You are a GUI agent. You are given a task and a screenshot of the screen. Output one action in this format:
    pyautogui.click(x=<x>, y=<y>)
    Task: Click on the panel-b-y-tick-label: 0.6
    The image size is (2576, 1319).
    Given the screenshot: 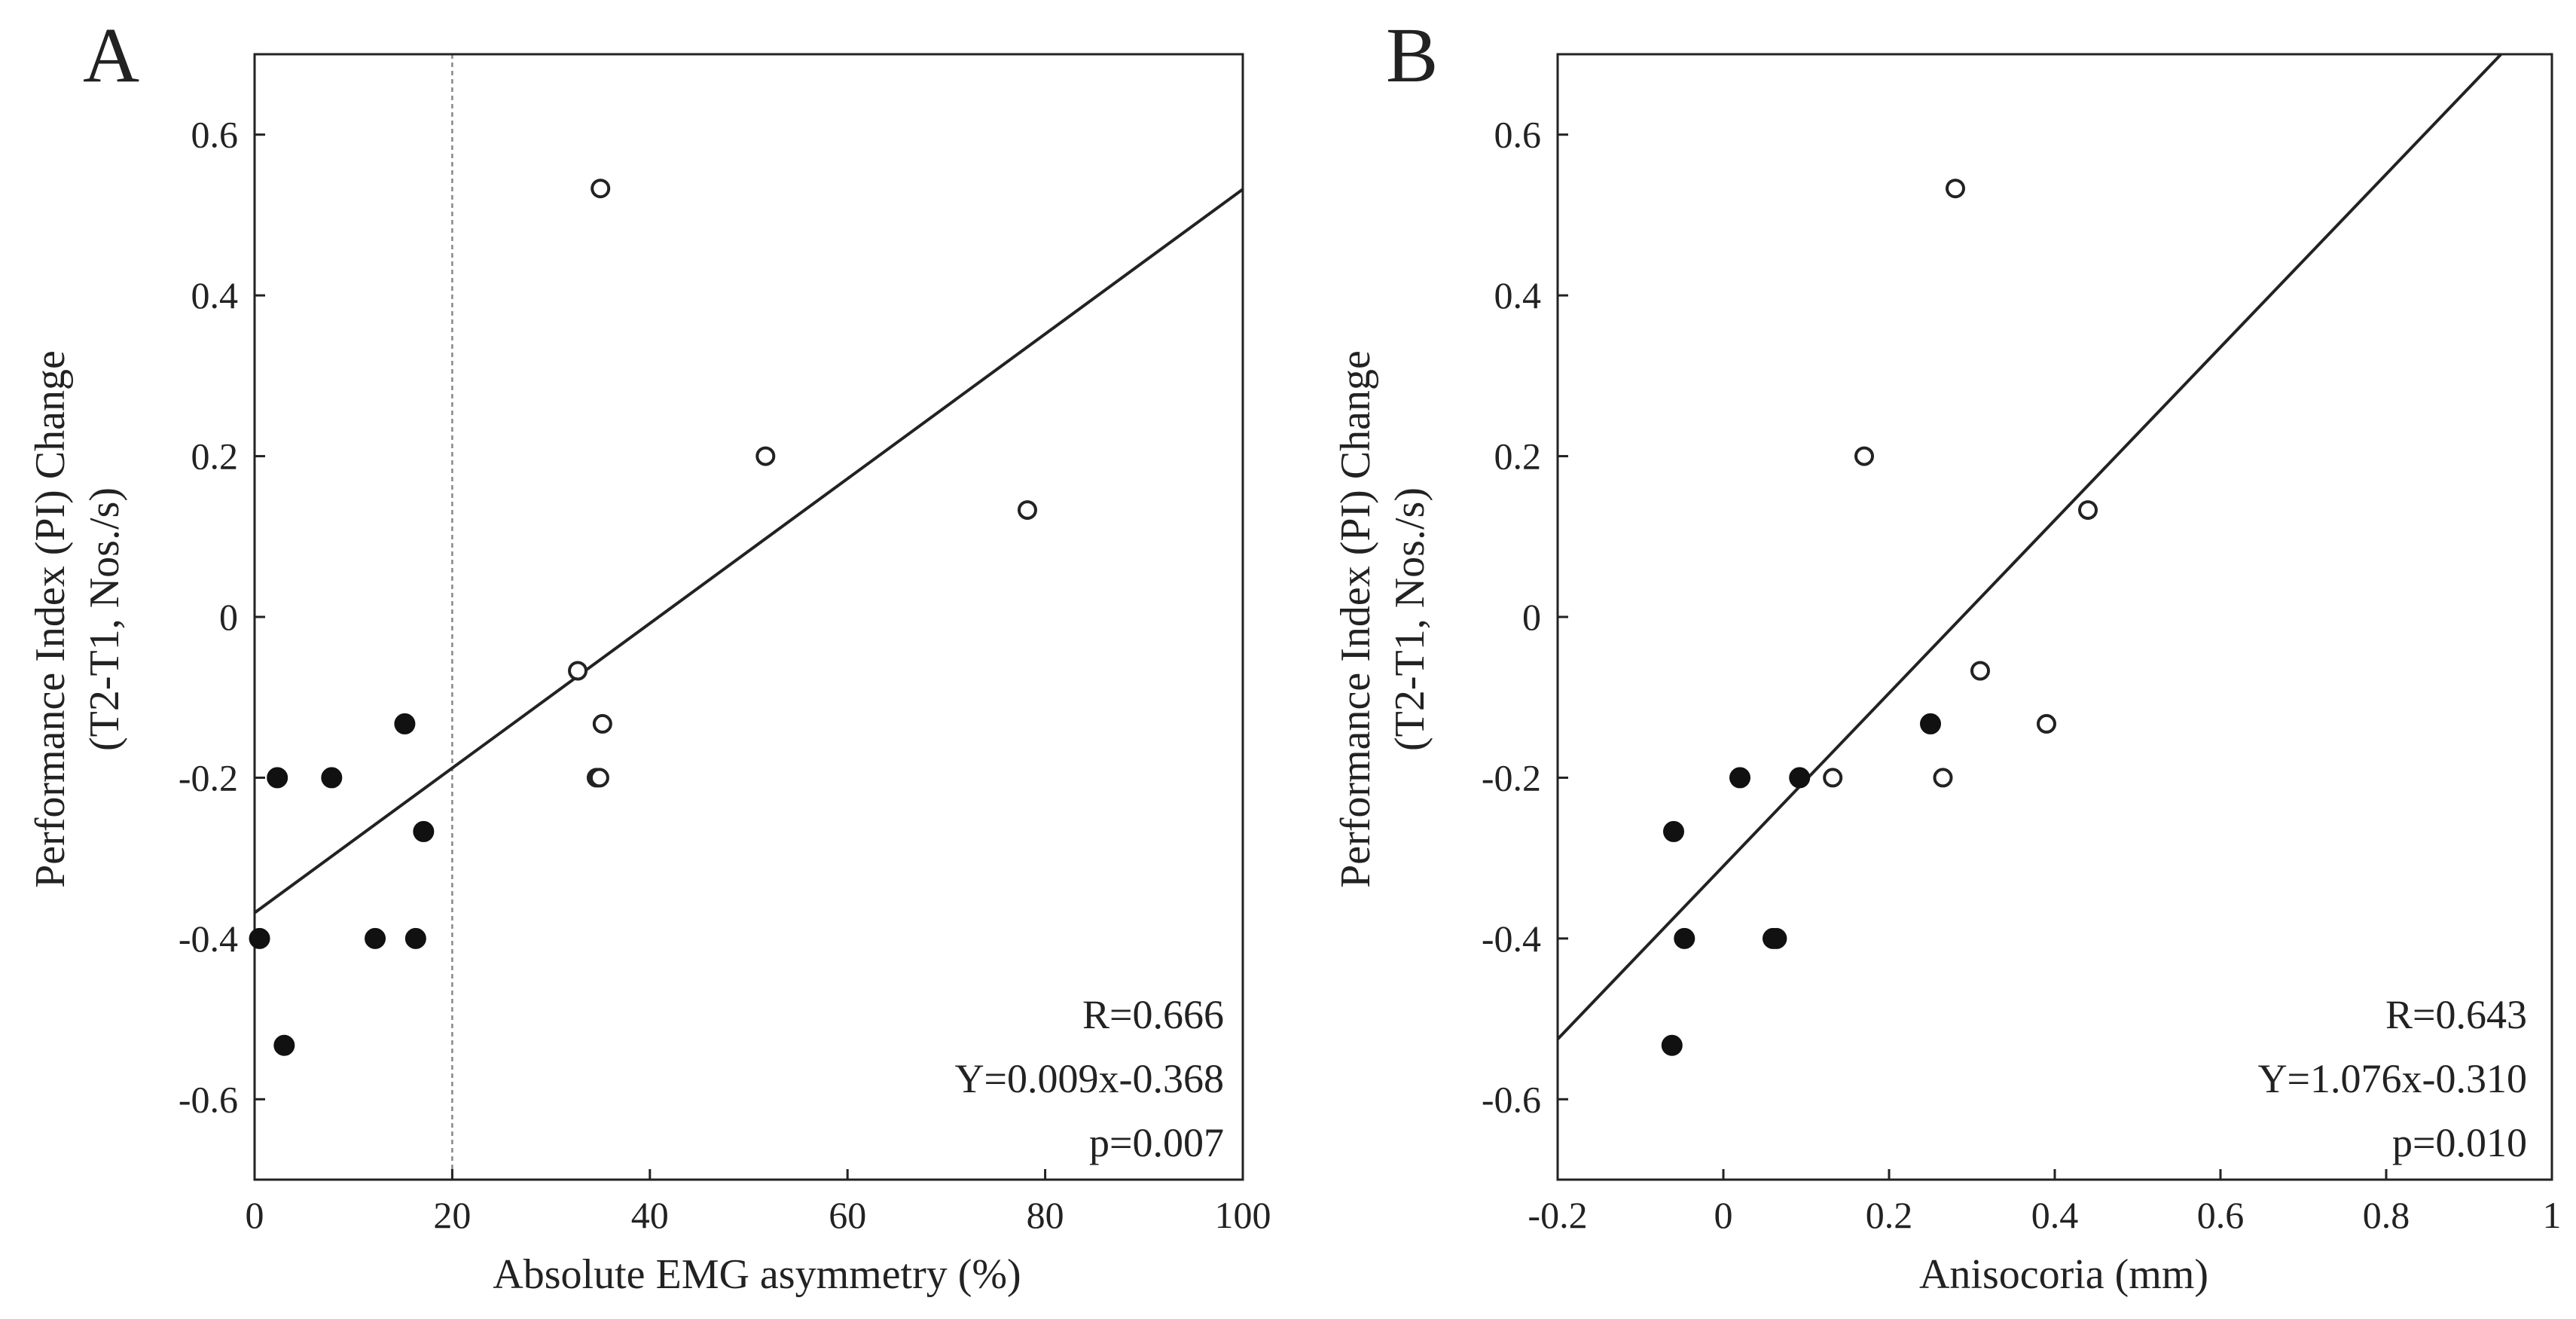 What is the action you would take?
    pyautogui.click(x=1518, y=135)
    